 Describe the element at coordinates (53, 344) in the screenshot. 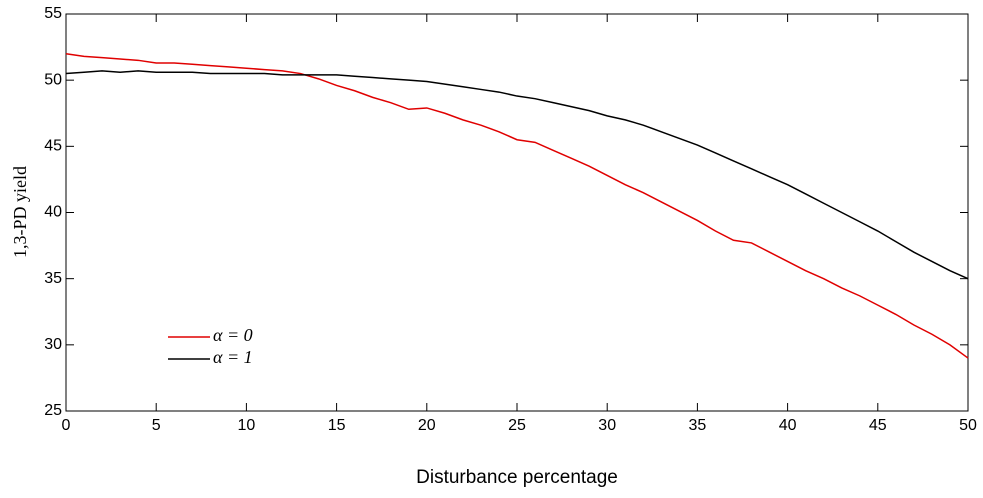

I see `y-tick-label: 30` at that location.